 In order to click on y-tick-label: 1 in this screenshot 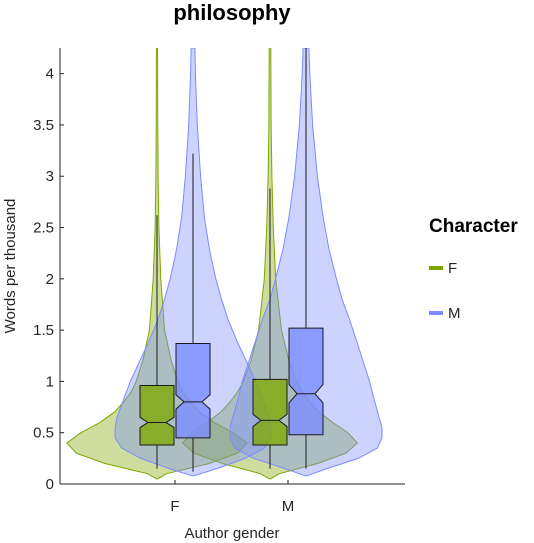, I will do `click(50, 381)`.